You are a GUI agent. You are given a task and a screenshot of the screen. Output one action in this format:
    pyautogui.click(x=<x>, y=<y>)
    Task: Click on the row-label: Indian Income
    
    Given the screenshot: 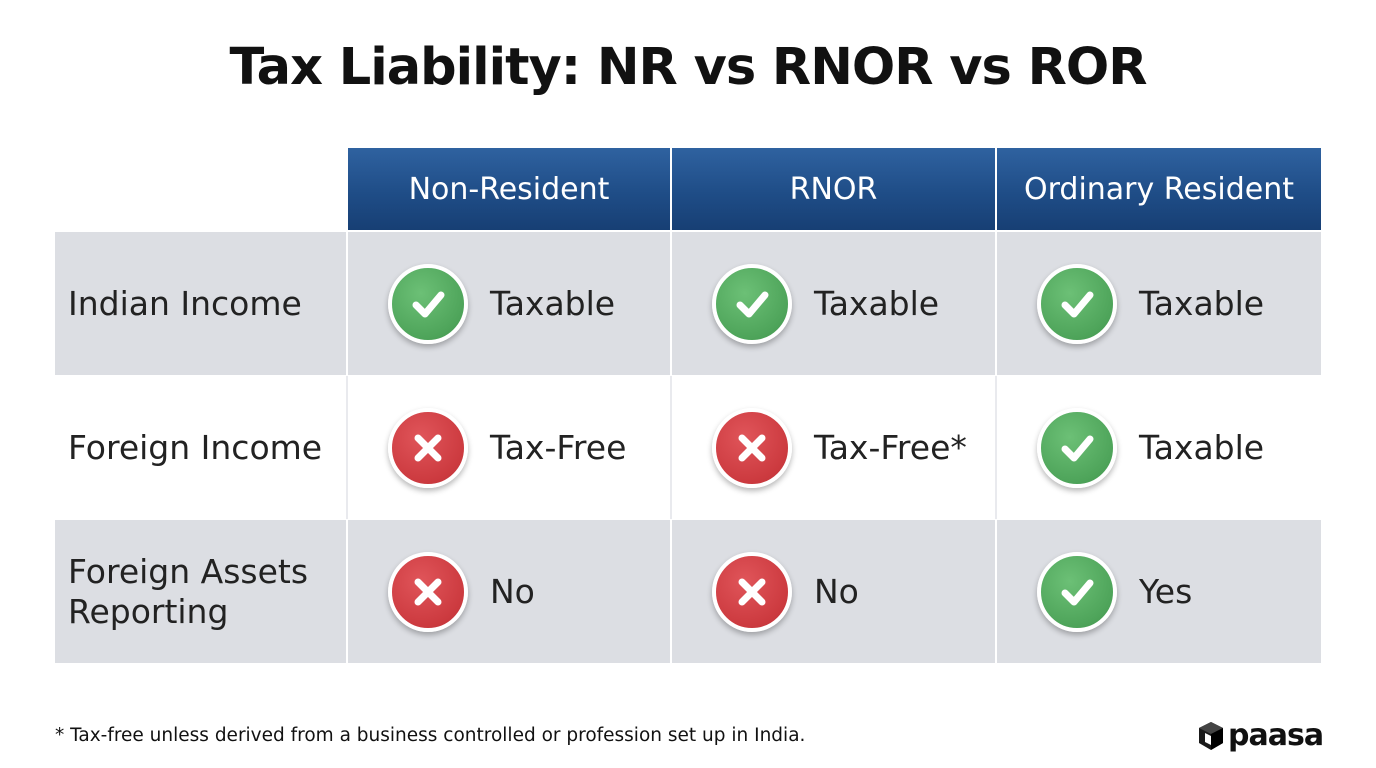 What is the action you would take?
    pyautogui.click(x=185, y=303)
    